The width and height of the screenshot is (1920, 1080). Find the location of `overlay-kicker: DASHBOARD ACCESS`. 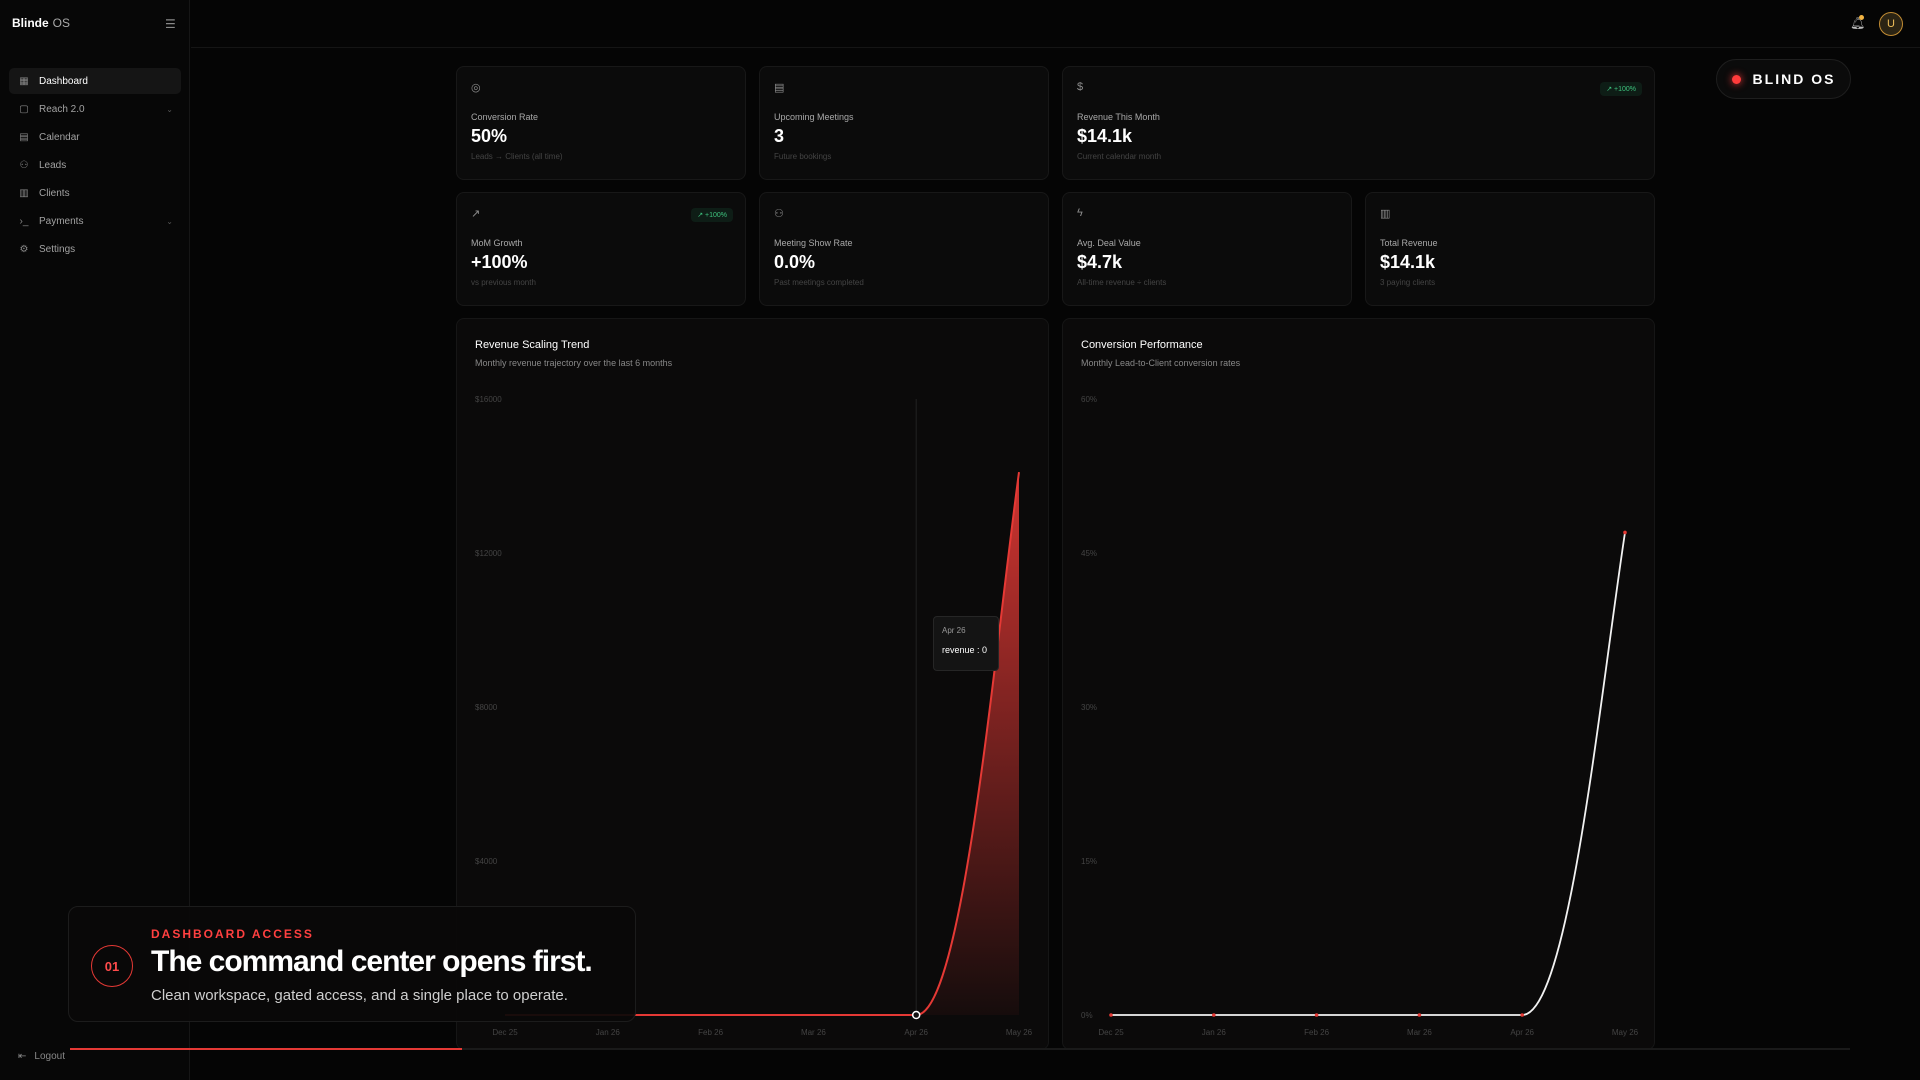

overlay-kicker: DASHBOARD ACCESS is located at coordinates (232, 934).